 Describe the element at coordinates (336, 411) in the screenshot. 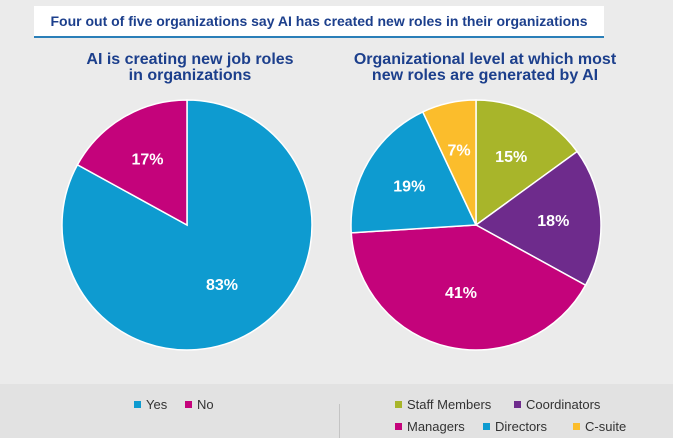

I see `legend-strip` at that location.